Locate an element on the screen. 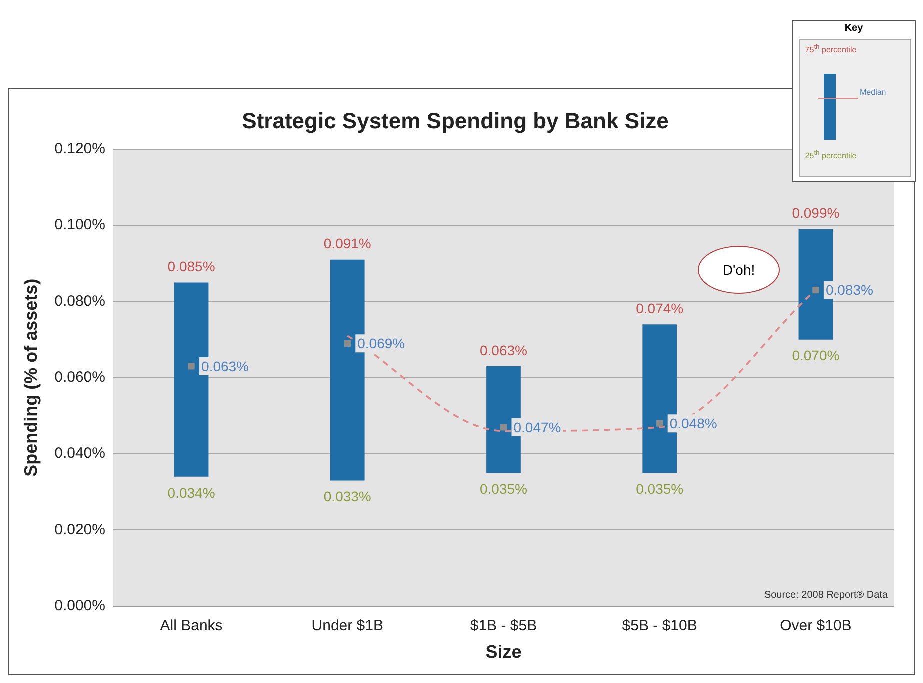  x-tick-label: Under $1B is located at coordinates (348, 626).